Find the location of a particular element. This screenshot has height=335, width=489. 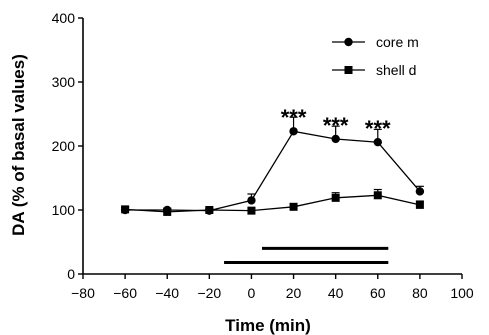

x-tick-label: −20 is located at coordinates (209, 293).